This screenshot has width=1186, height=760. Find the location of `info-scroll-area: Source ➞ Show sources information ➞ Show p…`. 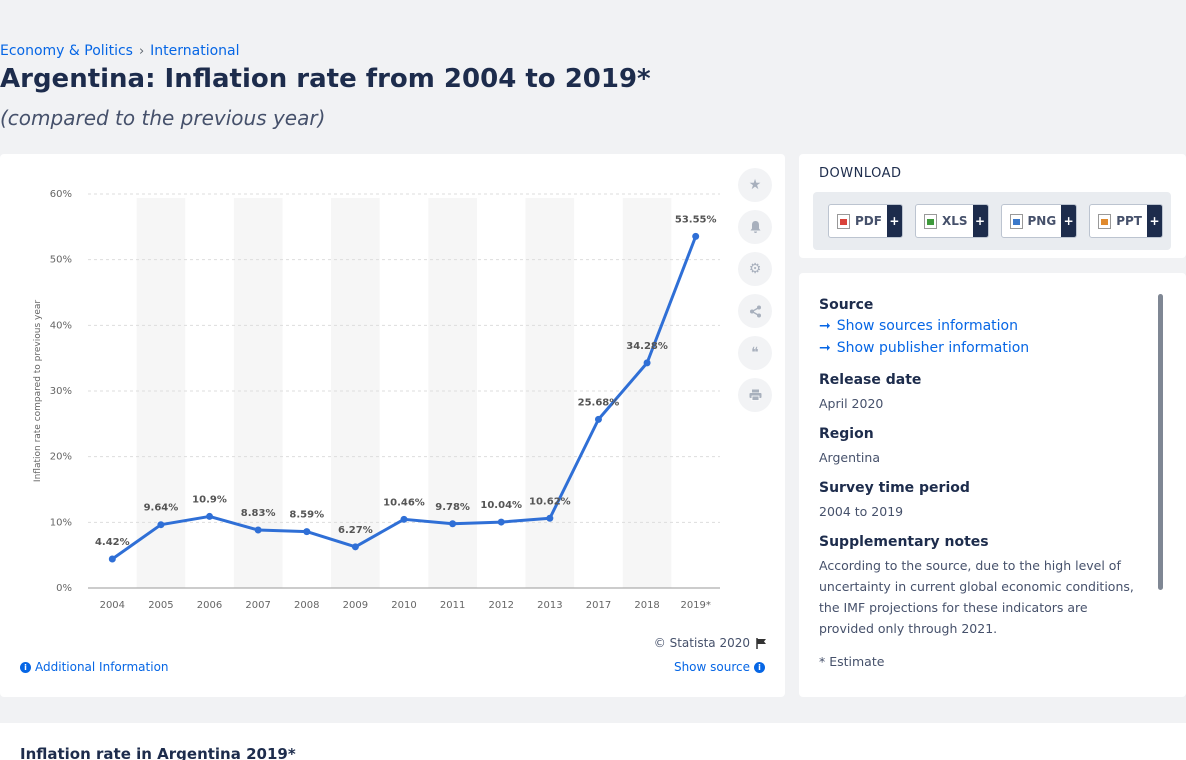

info-scroll-area: Source ➞ Show sources information ➞ Show p… is located at coordinates (979, 489).